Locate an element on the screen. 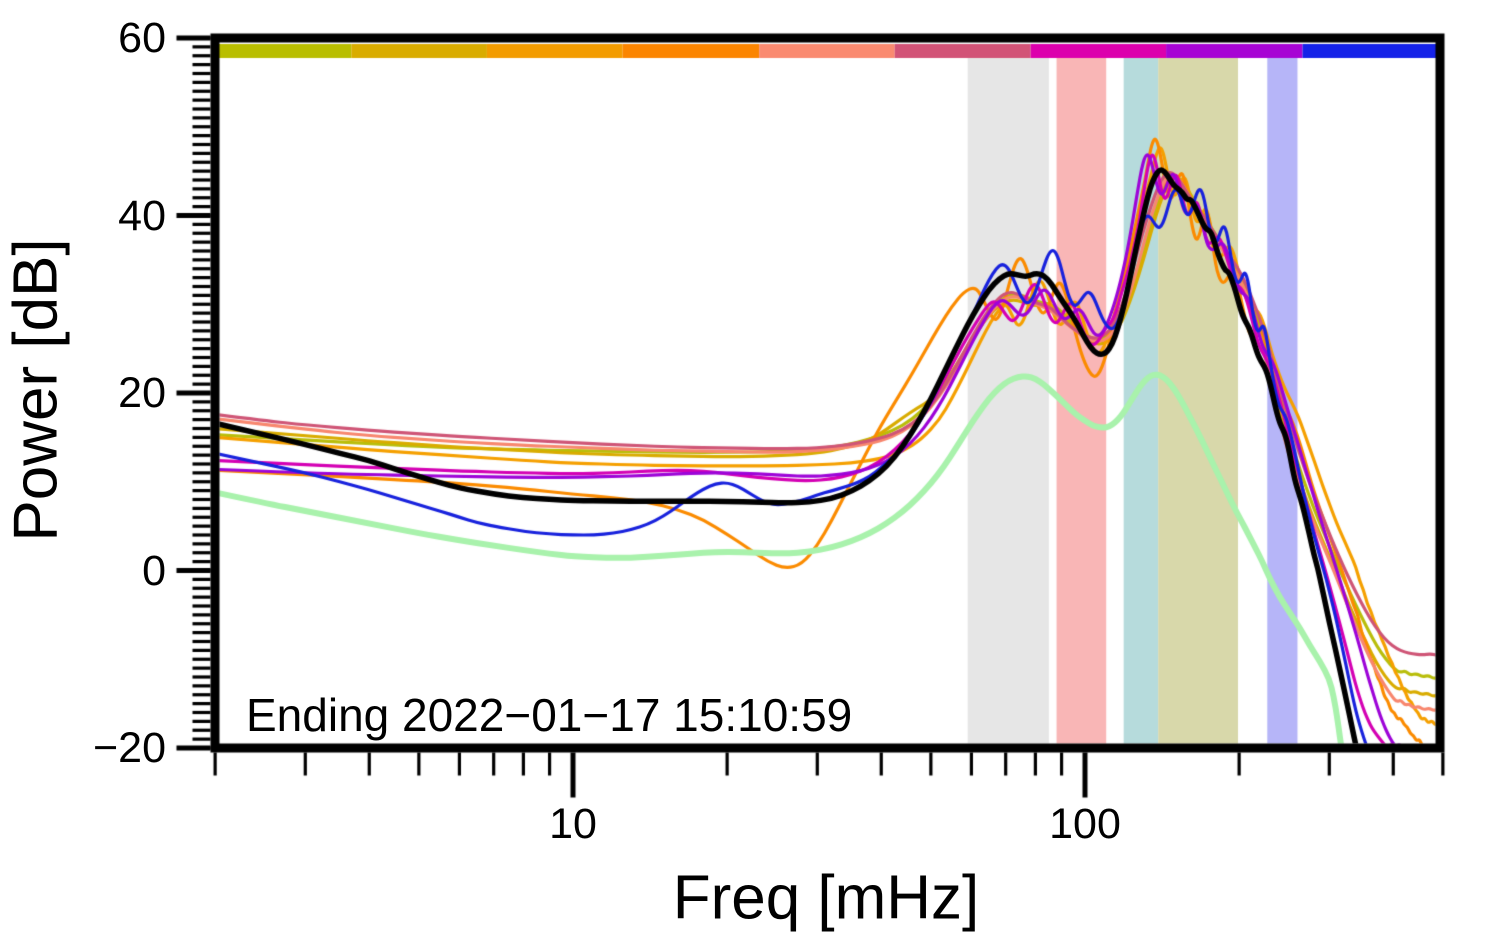 The image size is (1494, 952). y-tick-label-60: 60 is located at coordinates (142, 38).